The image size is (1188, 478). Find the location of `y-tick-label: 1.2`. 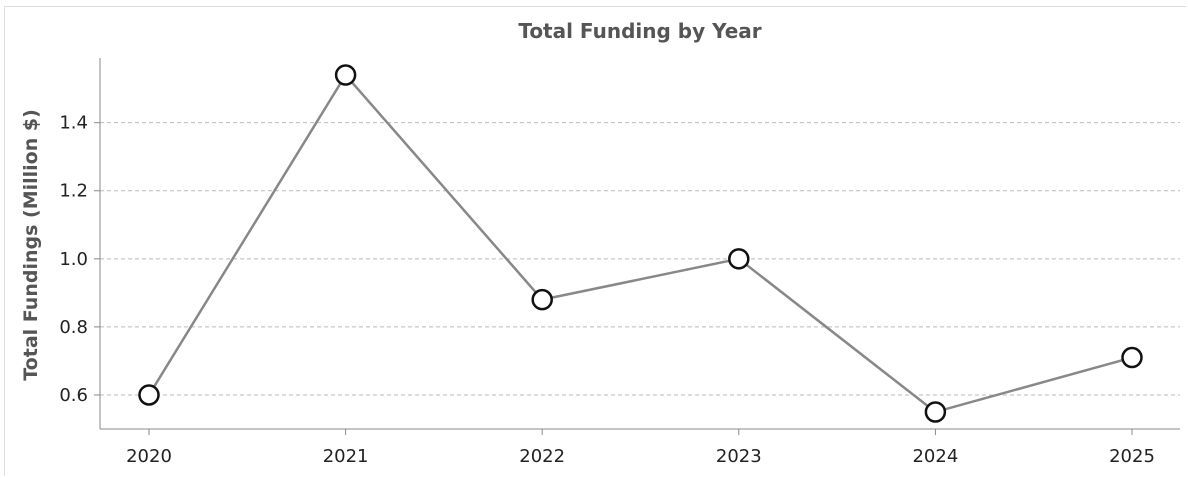

y-tick-label: 1.2 is located at coordinates (73, 191).